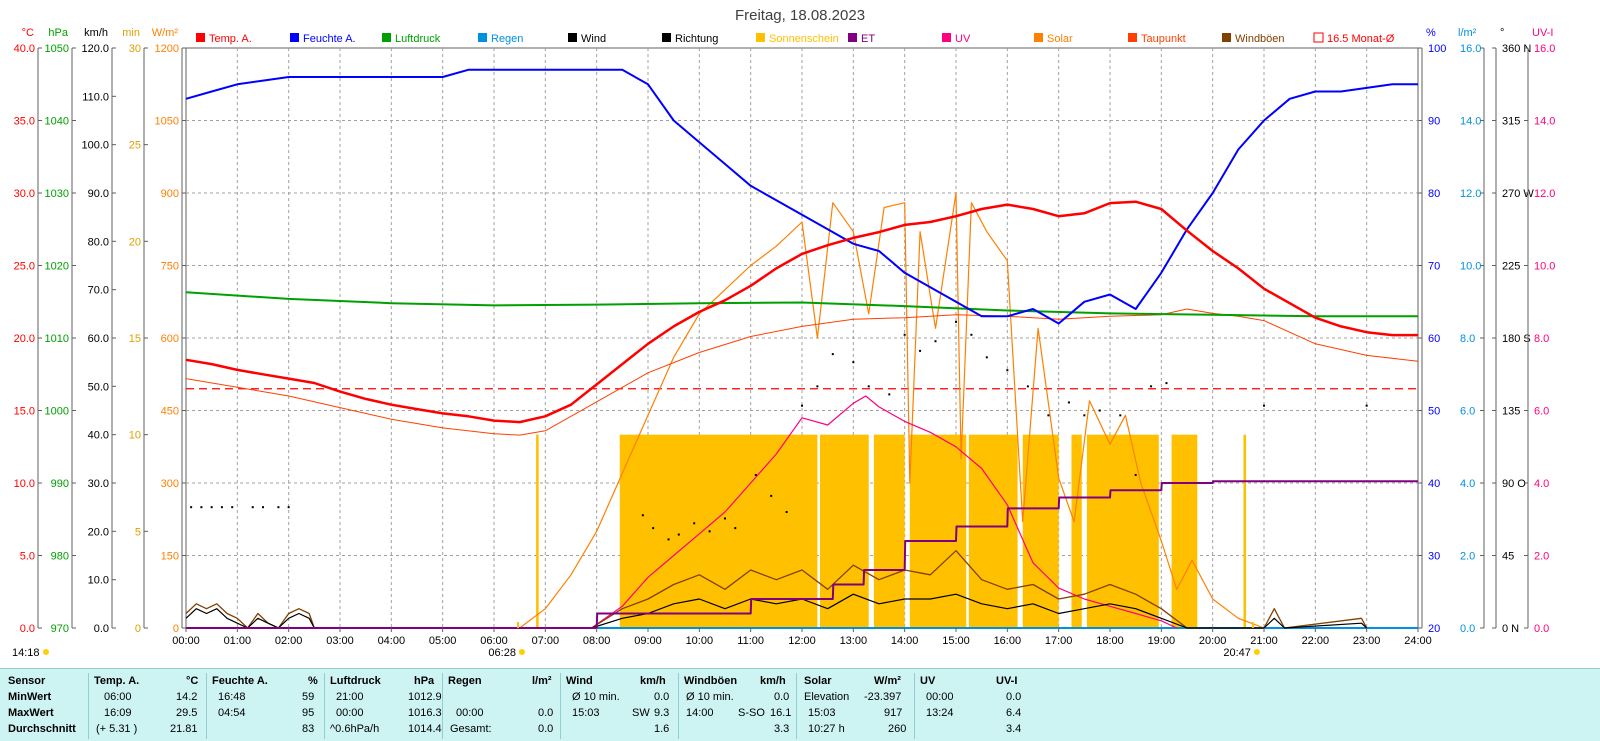 This screenshot has height=741, width=1600. I want to click on y-axis-tick-label: 40.0, so click(98, 436).